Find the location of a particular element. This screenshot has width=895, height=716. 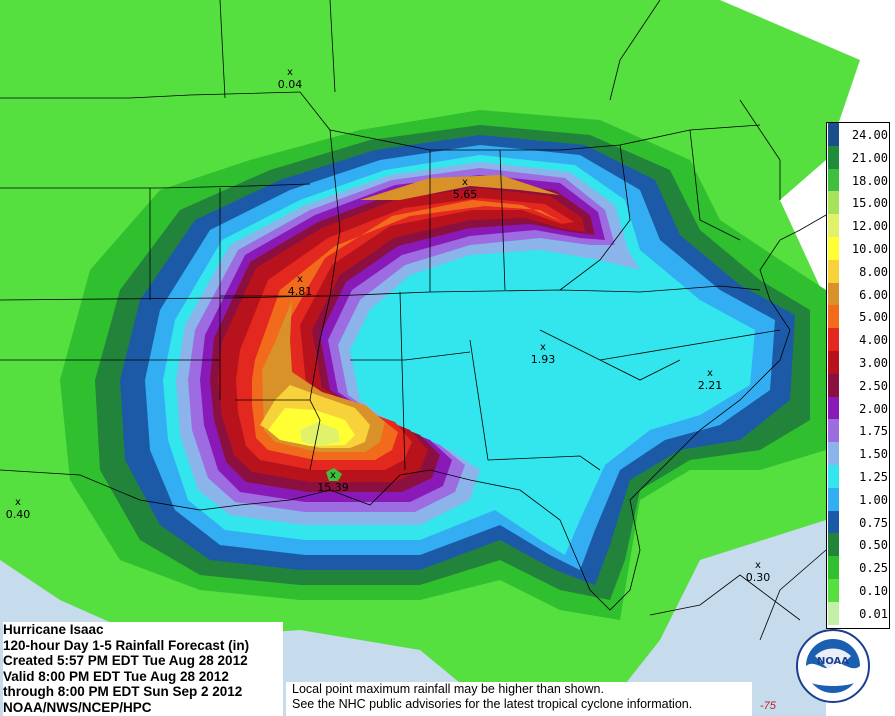

legend-row: 2.00 is located at coordinates (858, 408).